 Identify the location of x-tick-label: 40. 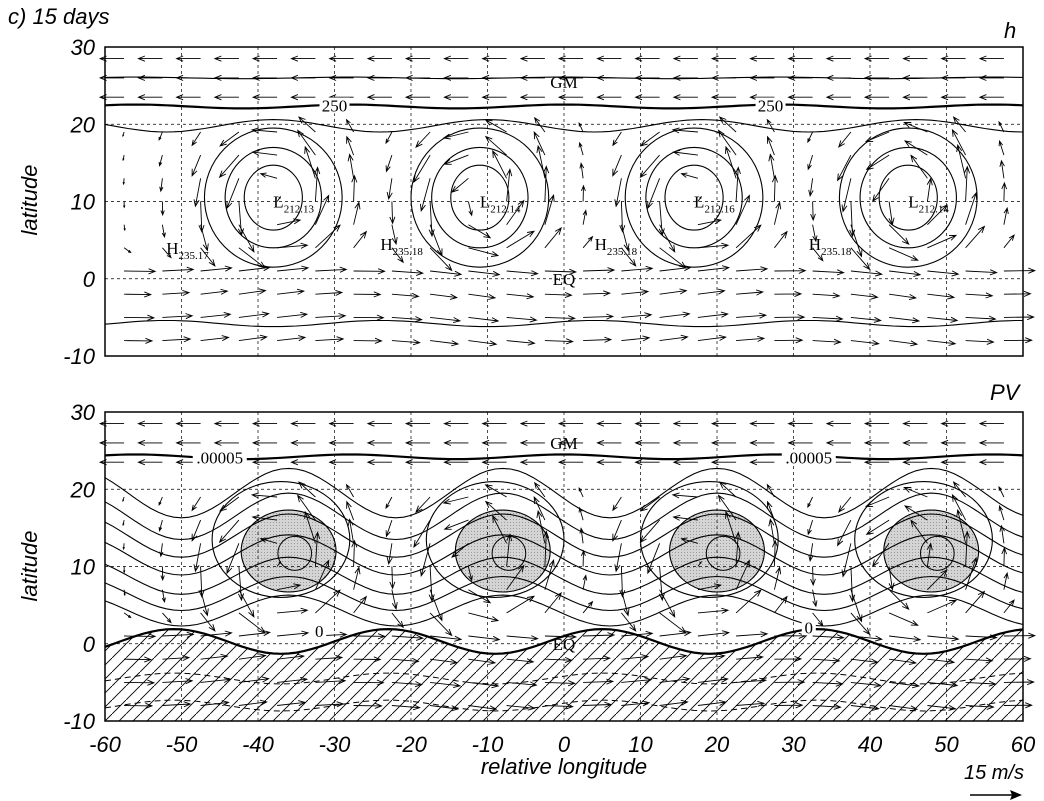
(870, 744).